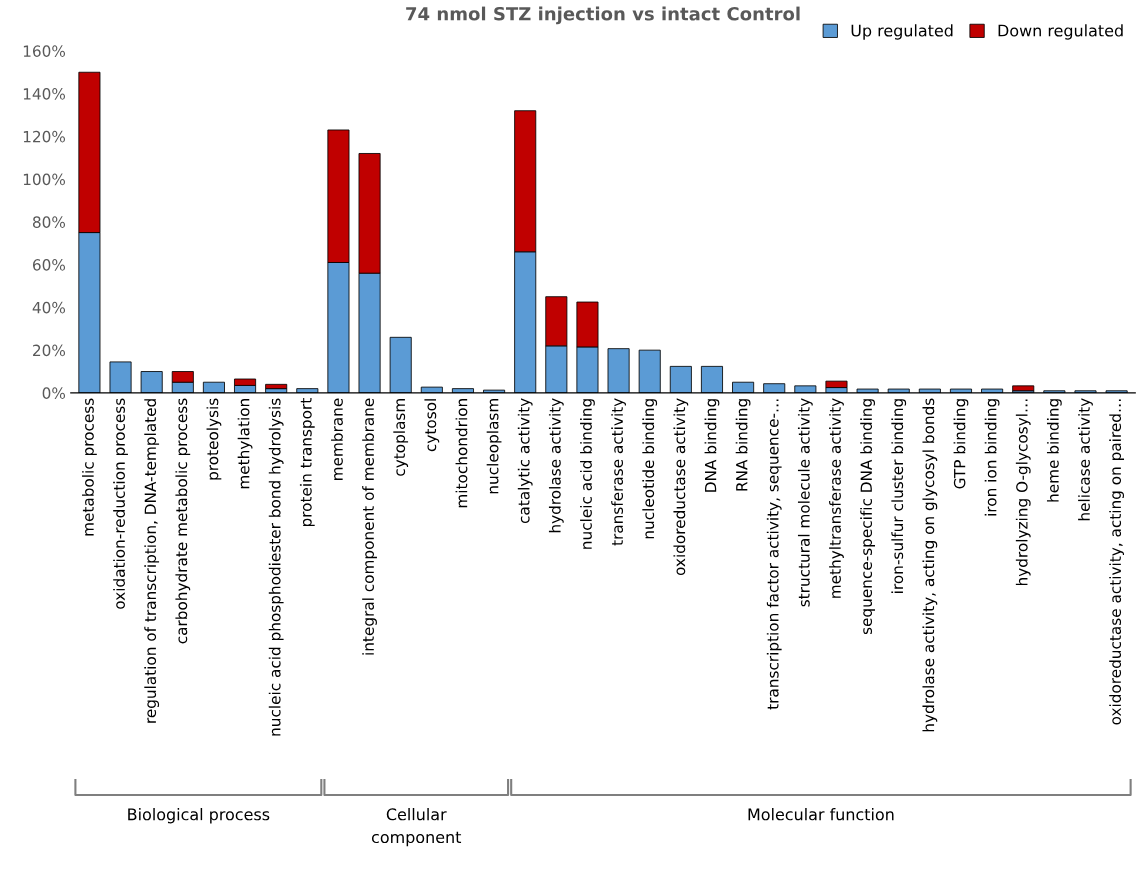 The height and width of the screenshot is (877, 1141). Describe the element at coordinates (930, 565) in the screenshot. I see `x-tick-label: hydrolase activity, acting on glycosyl bonds` at that location.